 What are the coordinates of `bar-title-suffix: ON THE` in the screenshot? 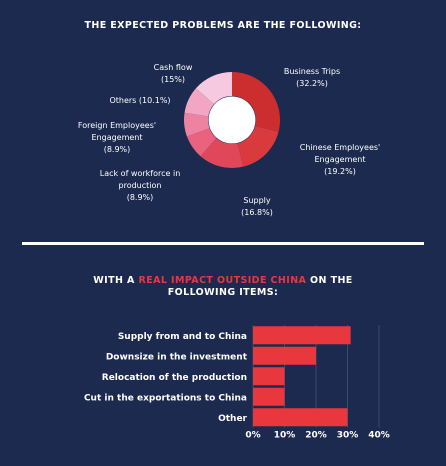 It's located at (329, 280).